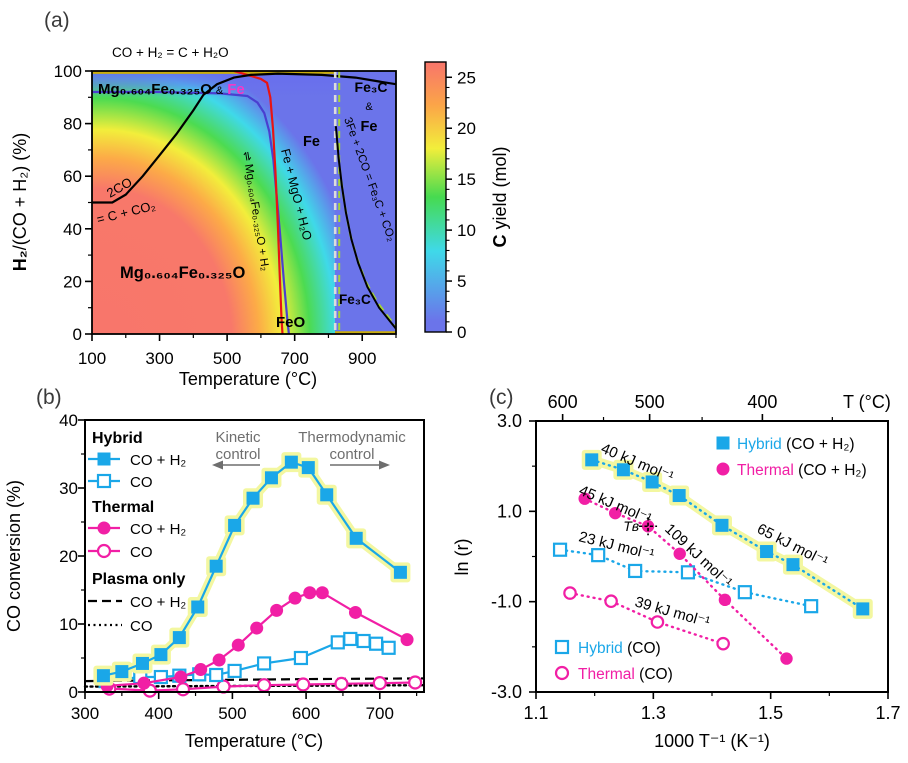  I want to click on legend-c-hybrid-co: Hybrid (CO), so click(619, 648).